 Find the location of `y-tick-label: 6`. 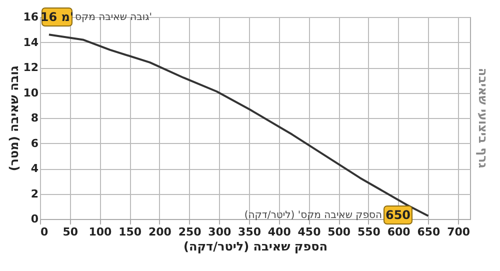

y-tick-label: 6 is located at coordinates (34, 143).